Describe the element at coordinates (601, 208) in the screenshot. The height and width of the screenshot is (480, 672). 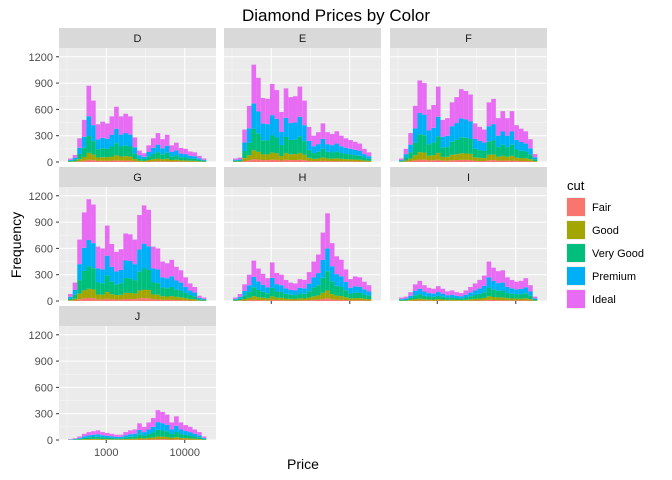
I see `legend-label: Fair` at that location.